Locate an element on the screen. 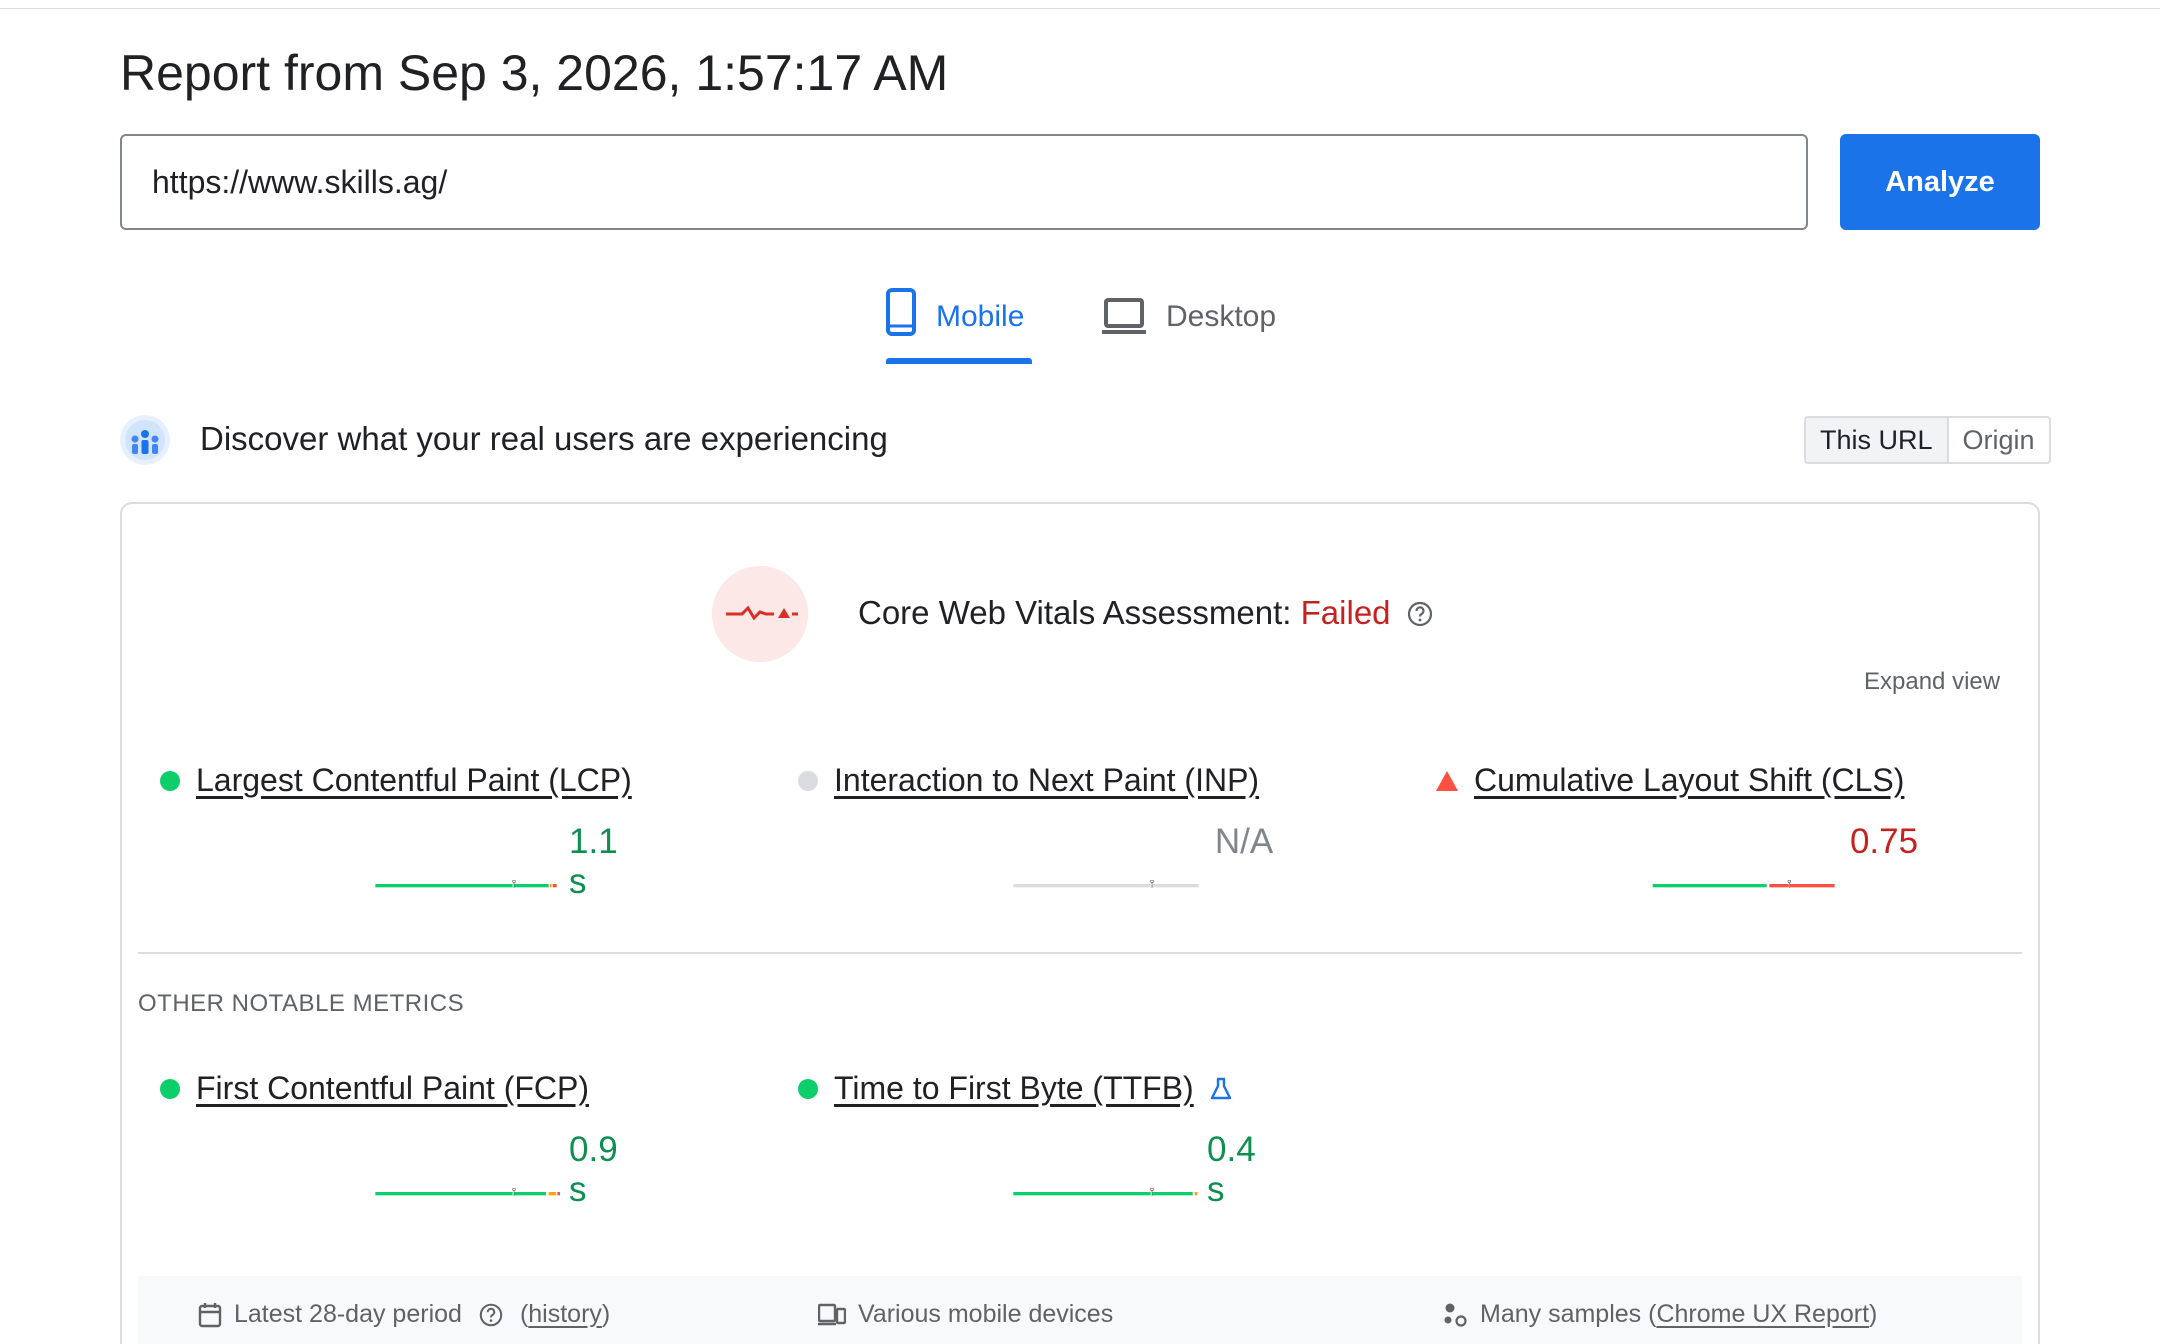 This screenshot has height=1344, width=2160. metrics-divider is located at coordinates (1080, 953).